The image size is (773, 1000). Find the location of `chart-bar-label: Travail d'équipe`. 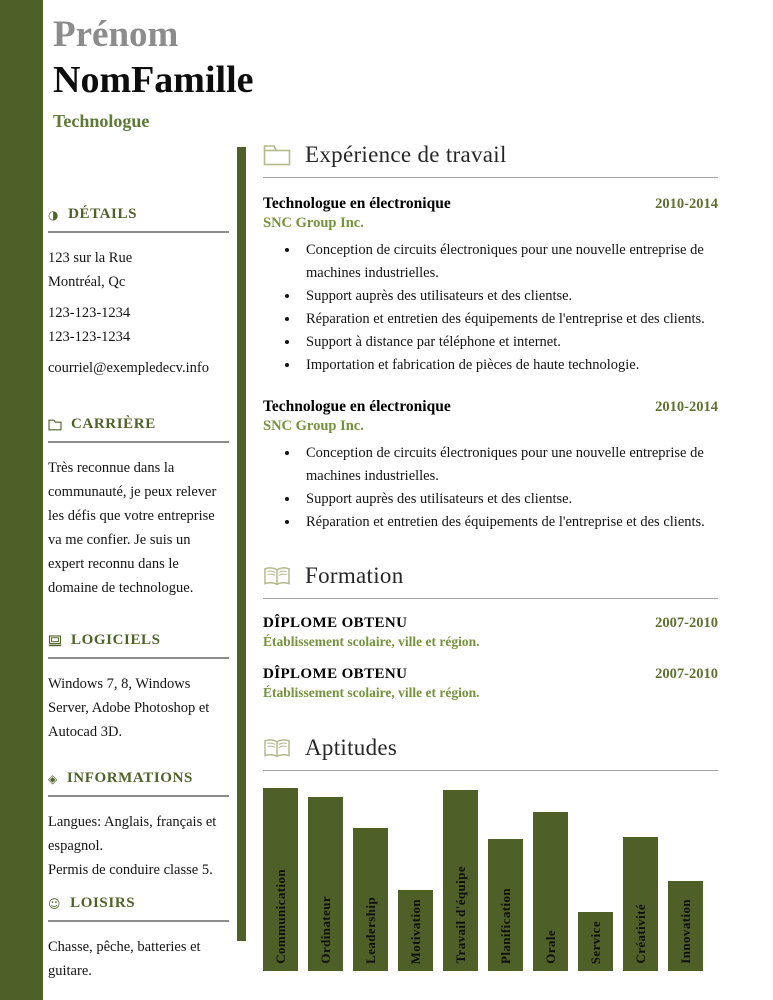

chart-bar-label: Travail d'équipe is located at coordinates (460, 915).